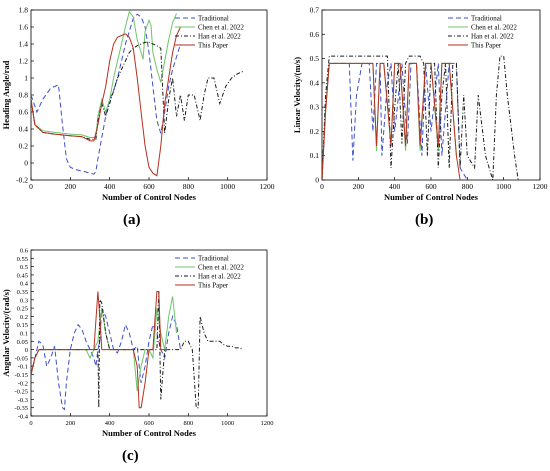  What do you see at coordinates (132, 220) in the screenshot?
I see `panel-label-a: (a)` at bounding box center [132, 220].